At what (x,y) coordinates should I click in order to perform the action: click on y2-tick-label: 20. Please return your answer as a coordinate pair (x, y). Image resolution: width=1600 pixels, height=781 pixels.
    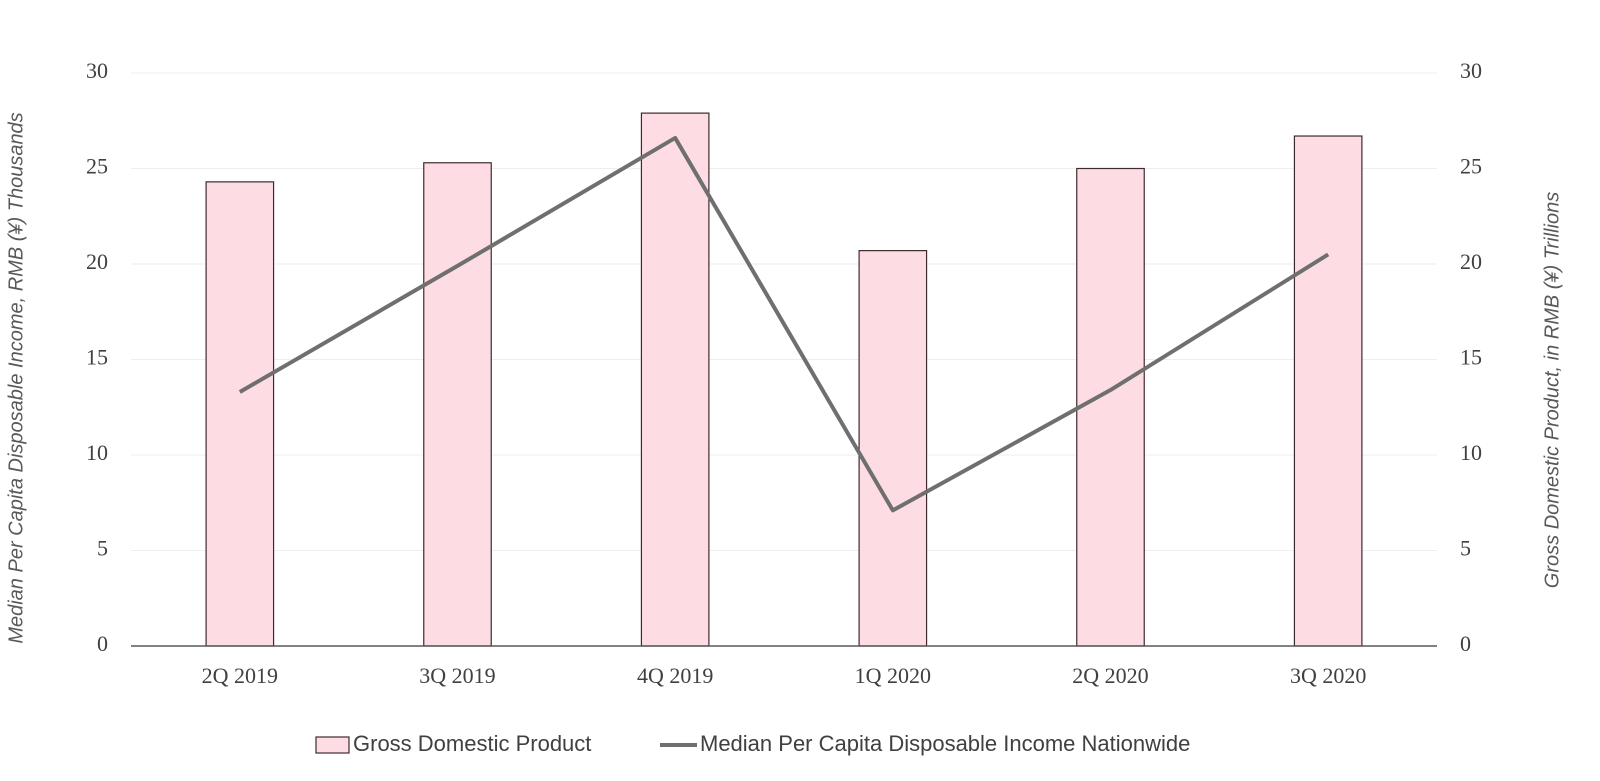
    Looking at the image, I should click on (1471, 261).